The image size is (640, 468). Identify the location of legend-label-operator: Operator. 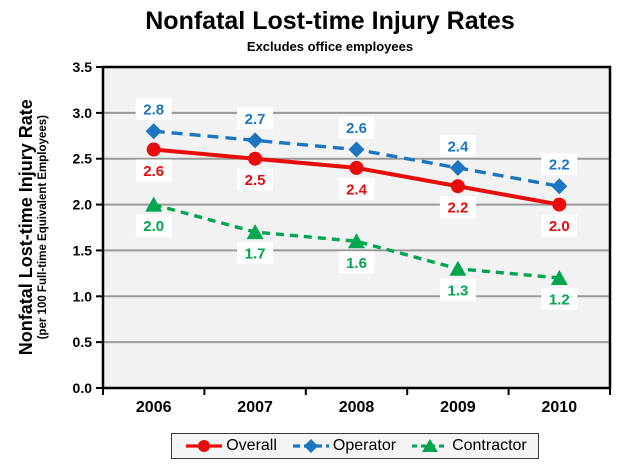
(364, 445).